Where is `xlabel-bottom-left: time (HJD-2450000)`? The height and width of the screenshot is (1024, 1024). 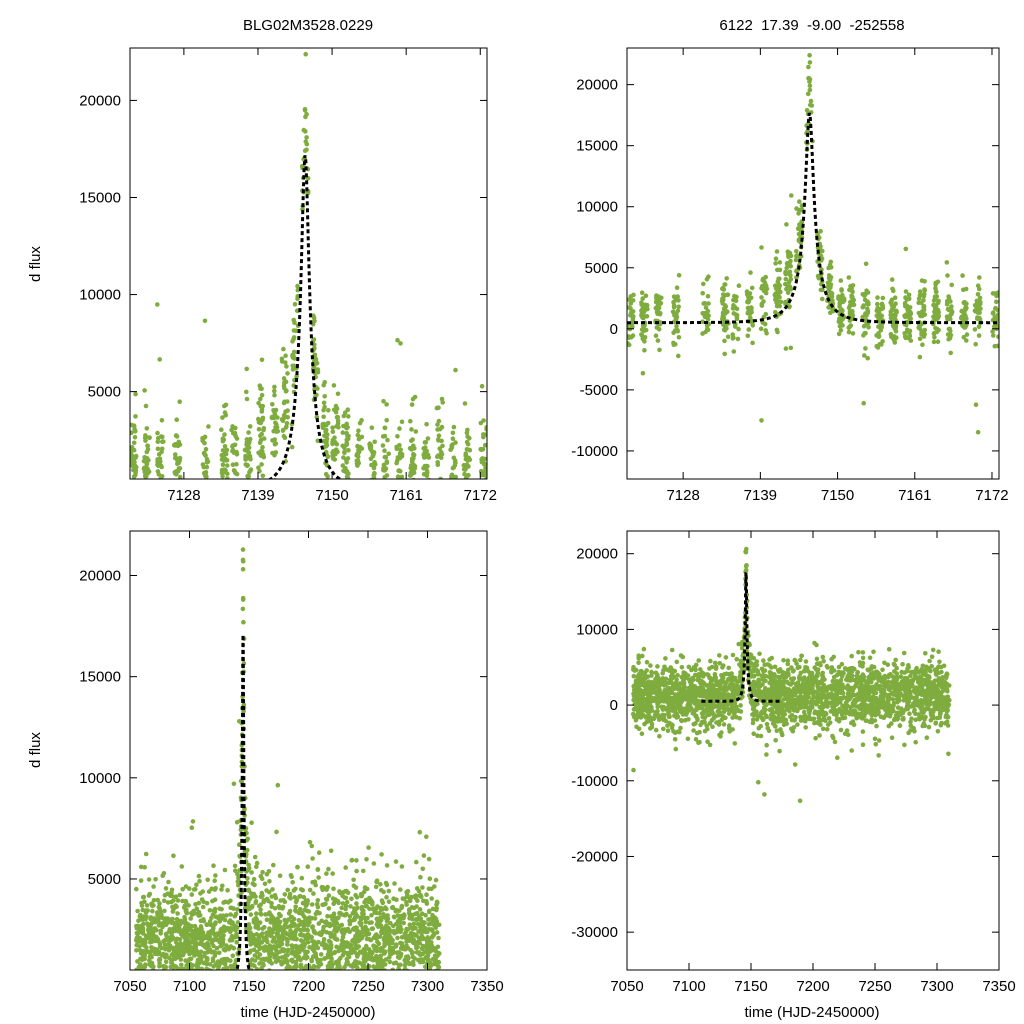 xlabel-bottom-left: time (HJD-2450000) is located at coordinates (307, 1012).